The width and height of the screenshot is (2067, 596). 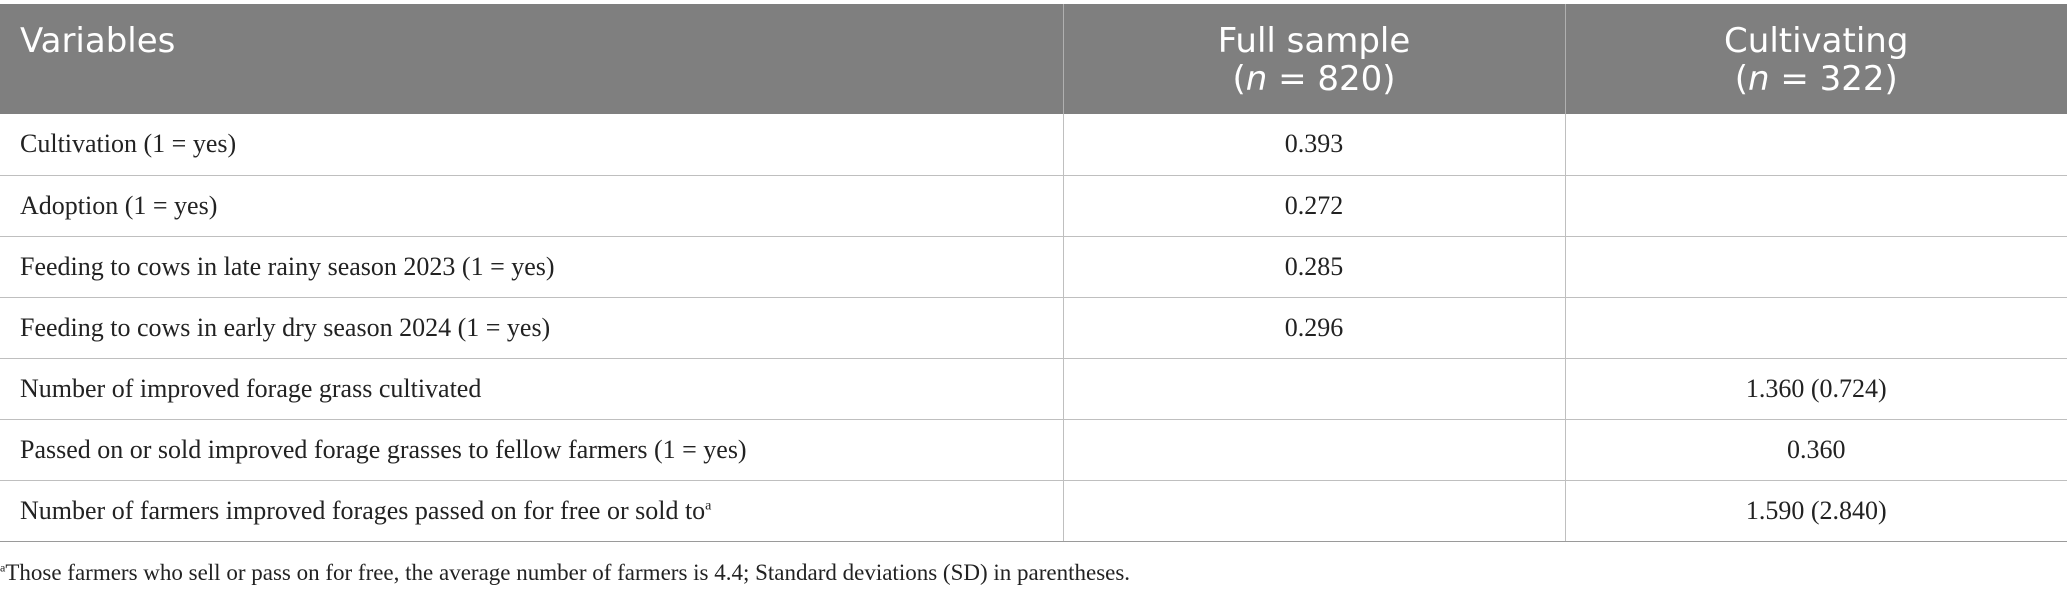 I want to click on table-row: Cultivation (1 = yes) 0.393, so click(x=1033, y=145).